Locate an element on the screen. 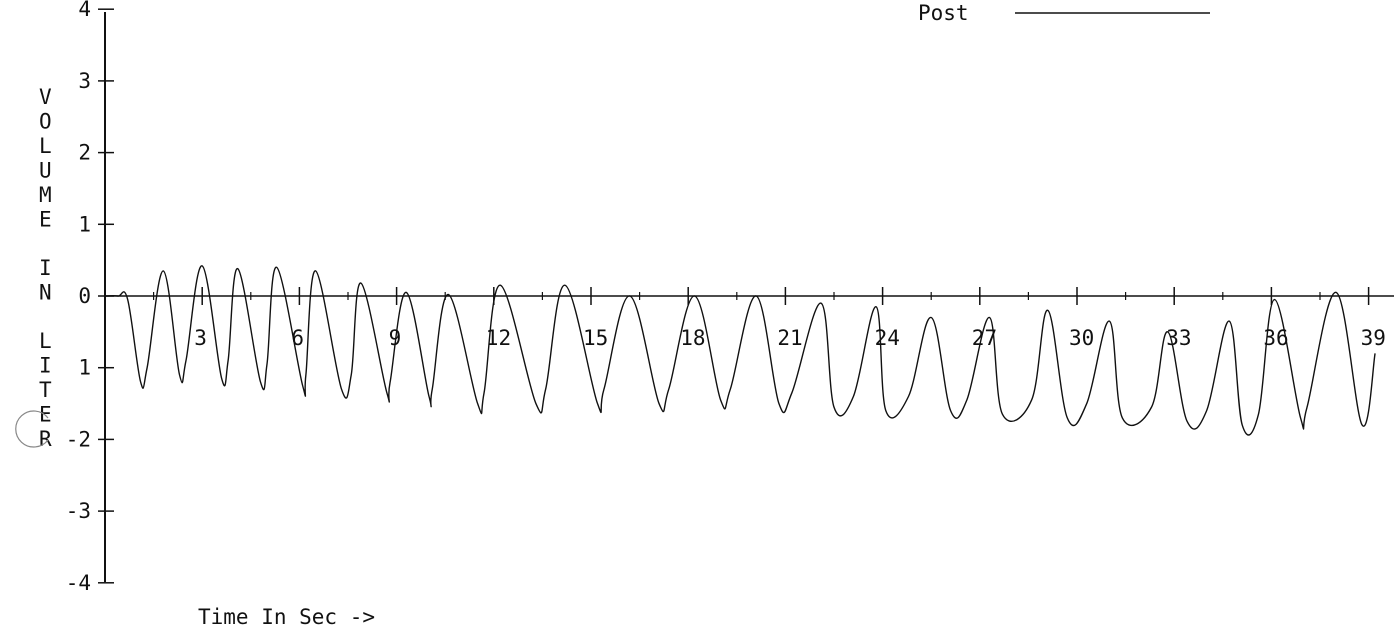  x-tick-label: 30 is located at coordinates (1081, 338).